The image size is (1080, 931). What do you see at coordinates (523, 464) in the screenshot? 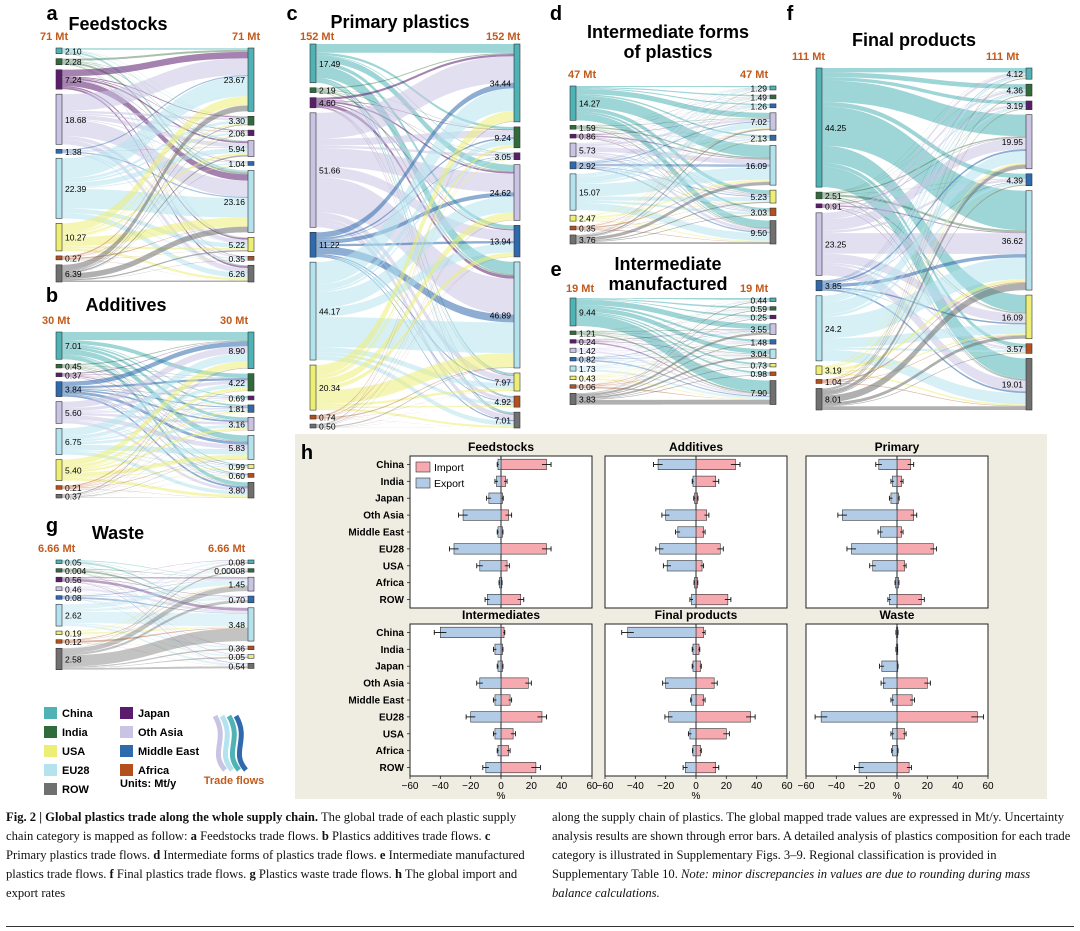
I see `import-bar` at bounding box center [523, 464].